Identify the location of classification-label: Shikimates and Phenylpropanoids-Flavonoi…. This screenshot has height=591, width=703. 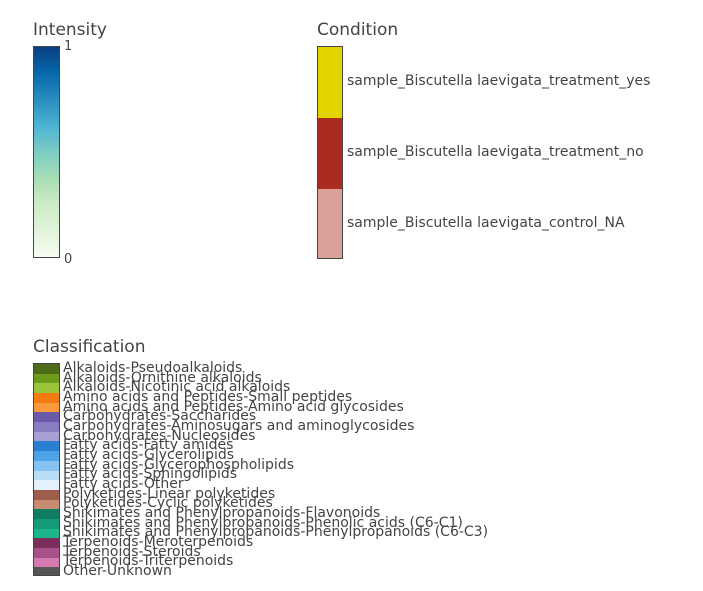
(222, 513).